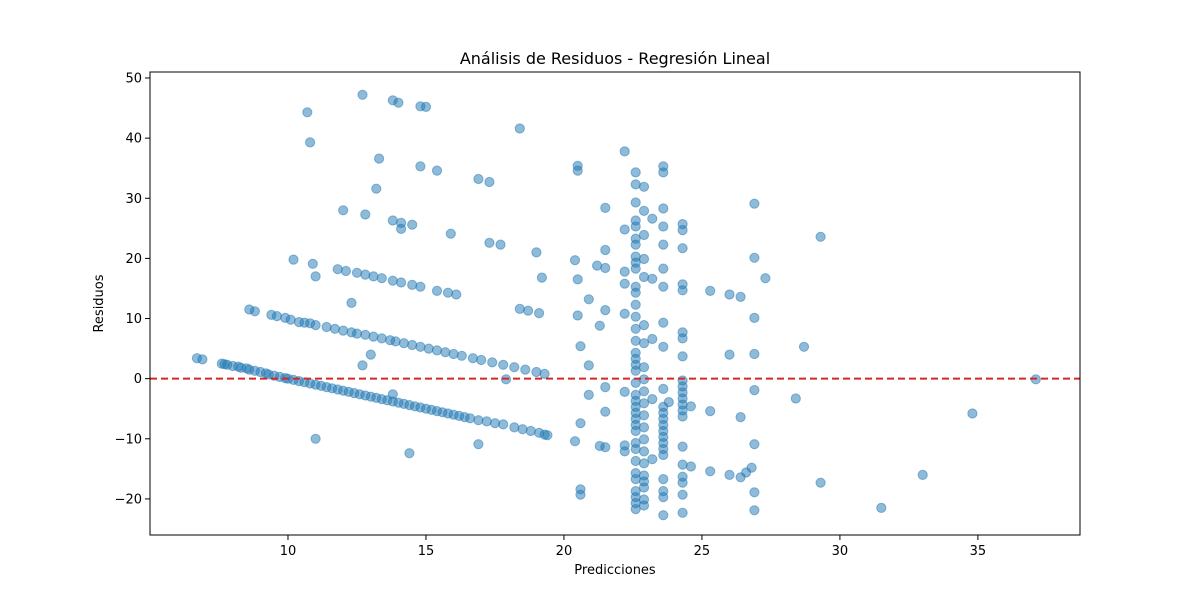  What do you see at coordinates (133, 139) in the screenshot?
I see `y-tick-label: 40` at bounding box center [133, 139].